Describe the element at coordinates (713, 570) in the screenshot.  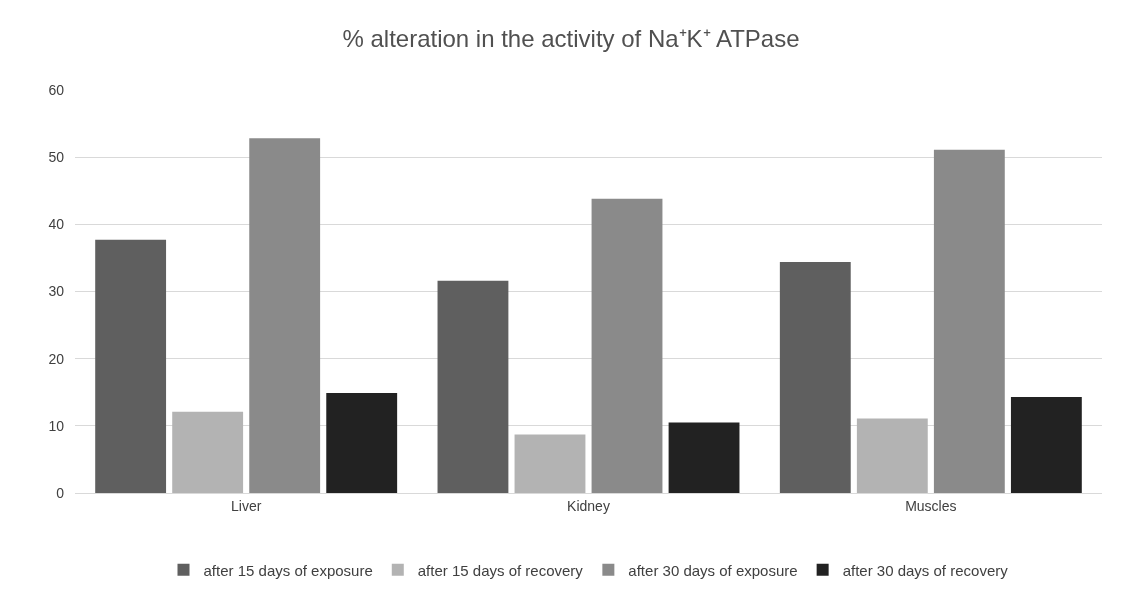
I see `legend-label: after 30 days of exposure` at that location.